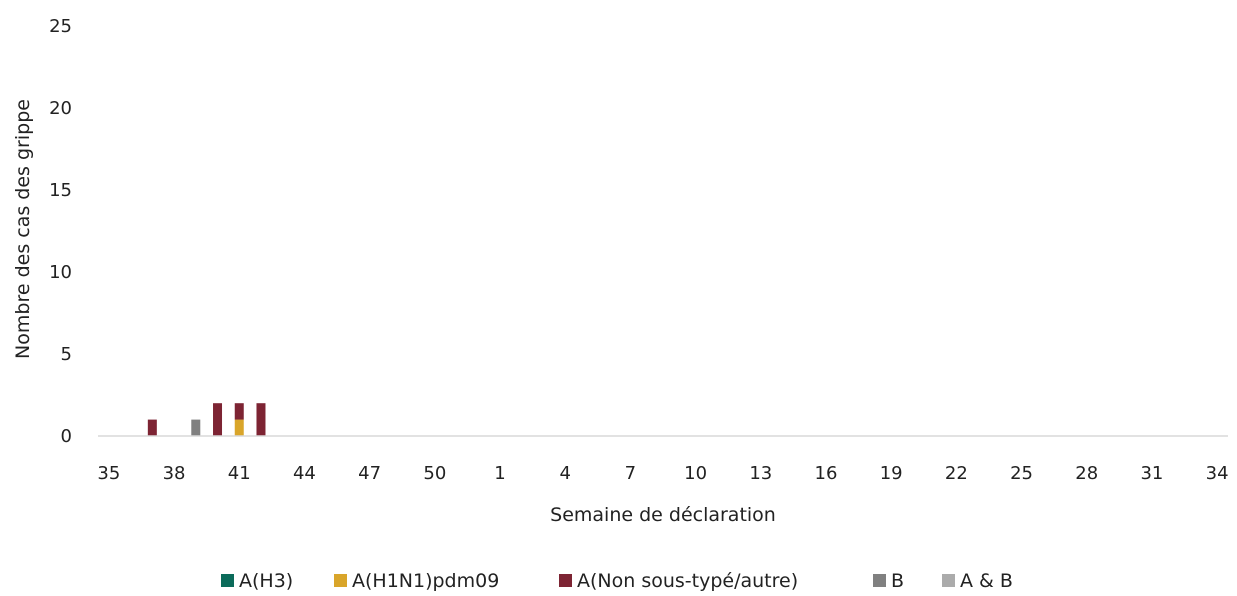 The image size is (1237, 596). What do you see at coordinates (1217, 473) in the screenshot?
I see `x-tick-label: 34` at bounding box center [1217, 473].